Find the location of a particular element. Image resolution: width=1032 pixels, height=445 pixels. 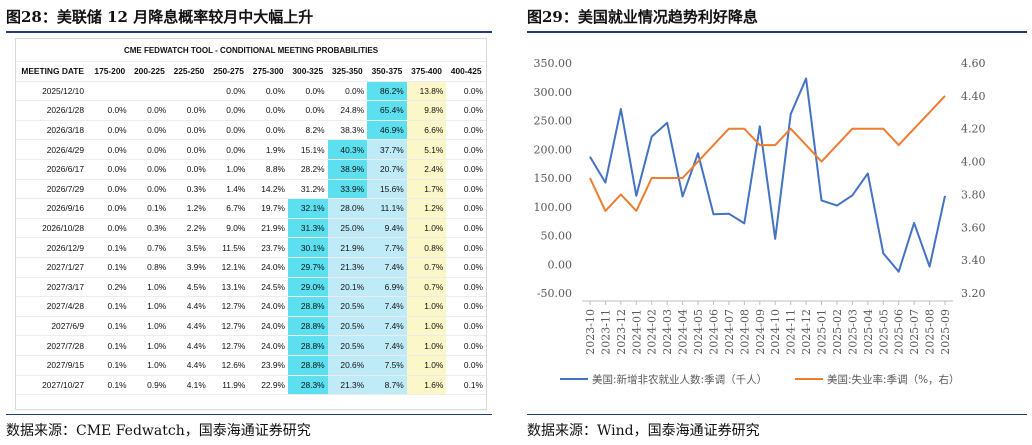

x-tick-label: 2024-11 is located at coordinates (791, 332).